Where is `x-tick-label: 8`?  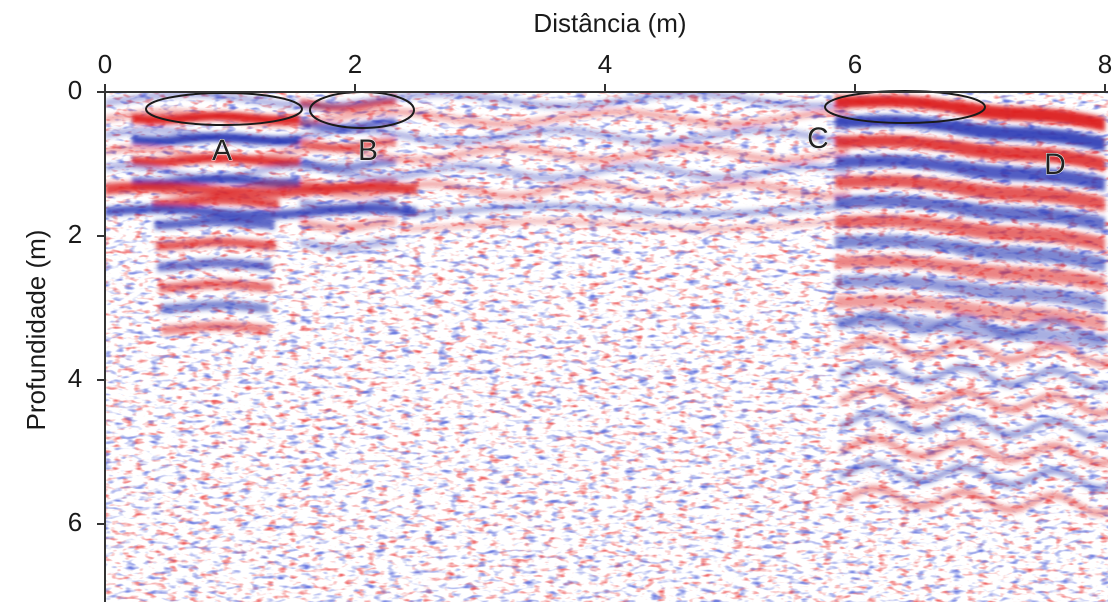
x-tick-label: 8 is located at coordinates (1105, 64).